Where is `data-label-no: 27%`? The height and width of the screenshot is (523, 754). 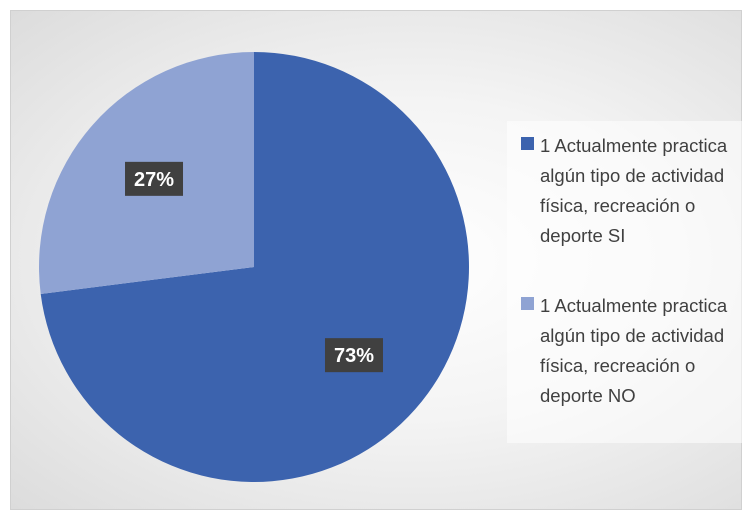 data-label-no: 27% is located at coordinates (154, 178).